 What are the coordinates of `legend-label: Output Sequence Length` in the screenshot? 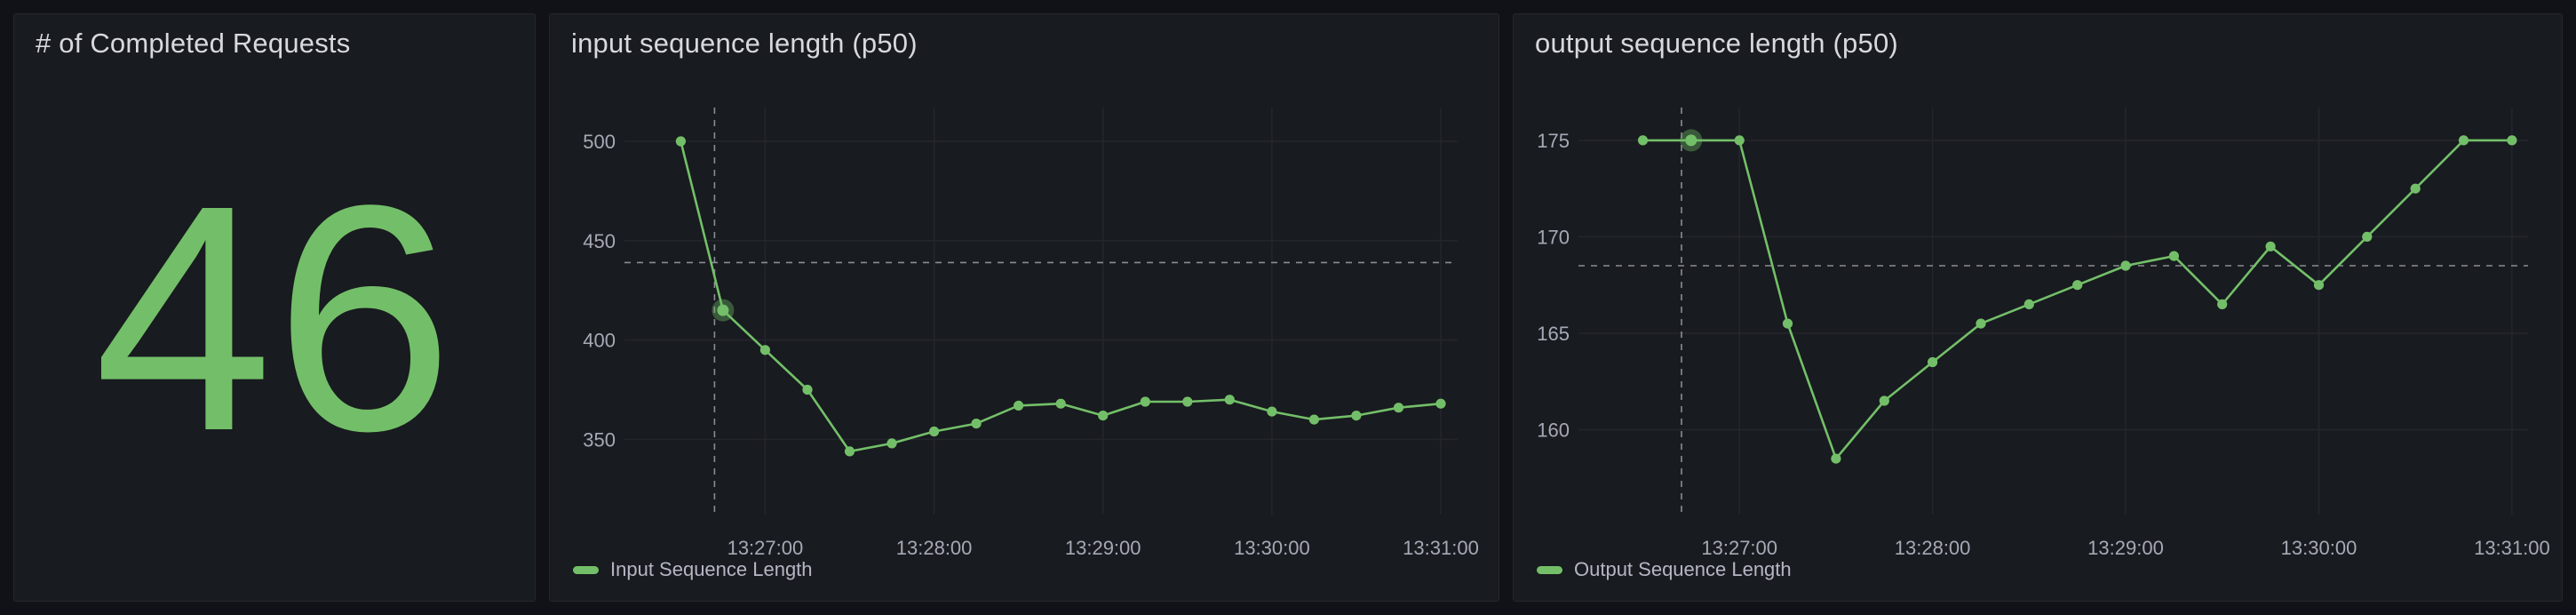 It's located at (1683, 569).